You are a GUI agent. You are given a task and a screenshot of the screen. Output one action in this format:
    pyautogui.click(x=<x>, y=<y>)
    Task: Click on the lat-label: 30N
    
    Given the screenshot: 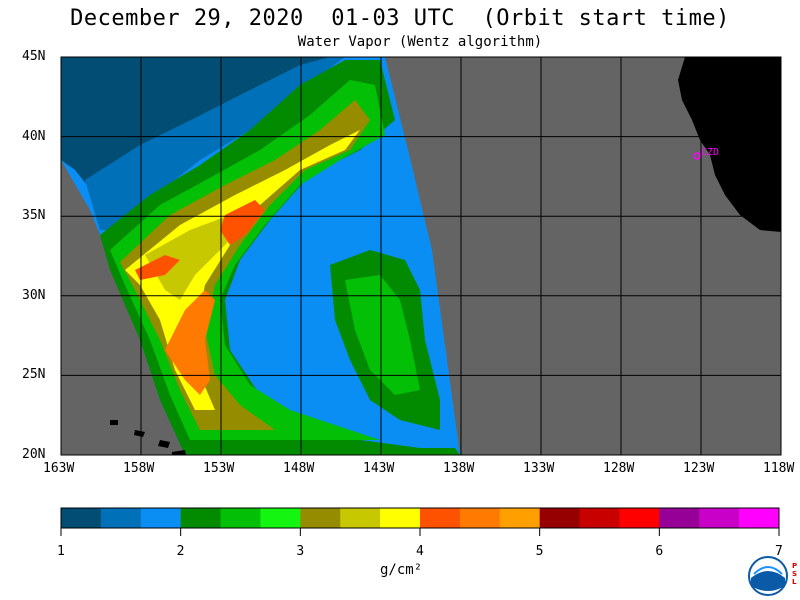 What is the action you would take?
    pyautogui.click(x=34, y=295)
    